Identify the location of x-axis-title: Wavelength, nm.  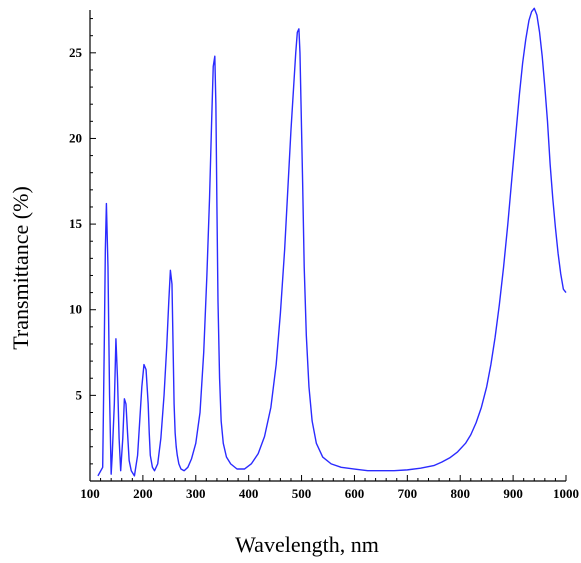
(307, 544).